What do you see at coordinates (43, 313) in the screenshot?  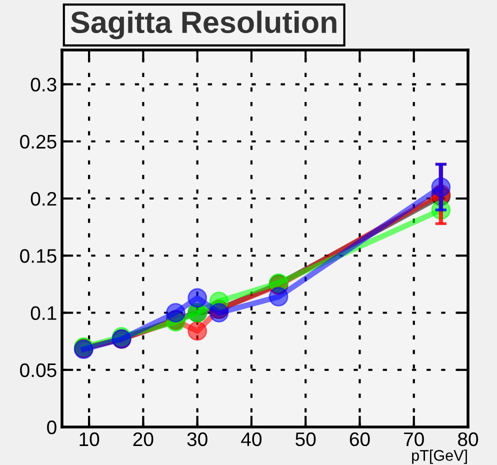 I see `y-tick-label: 0.1` at bounding box center [43, 313].